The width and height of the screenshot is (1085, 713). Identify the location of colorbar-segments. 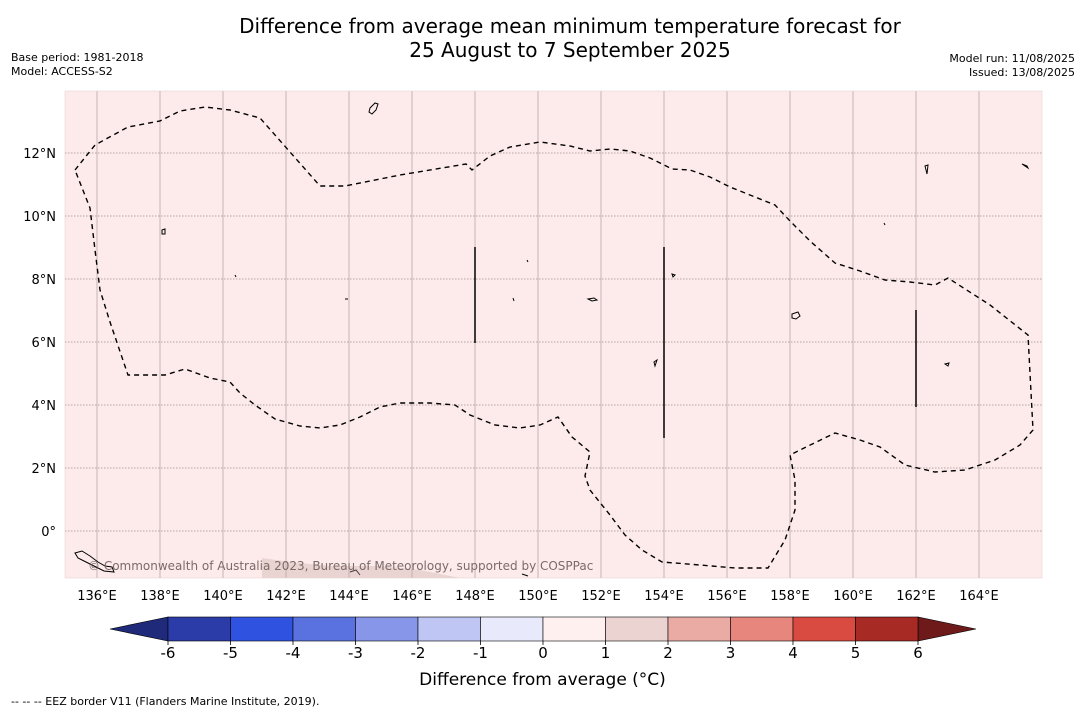
(543, 629).